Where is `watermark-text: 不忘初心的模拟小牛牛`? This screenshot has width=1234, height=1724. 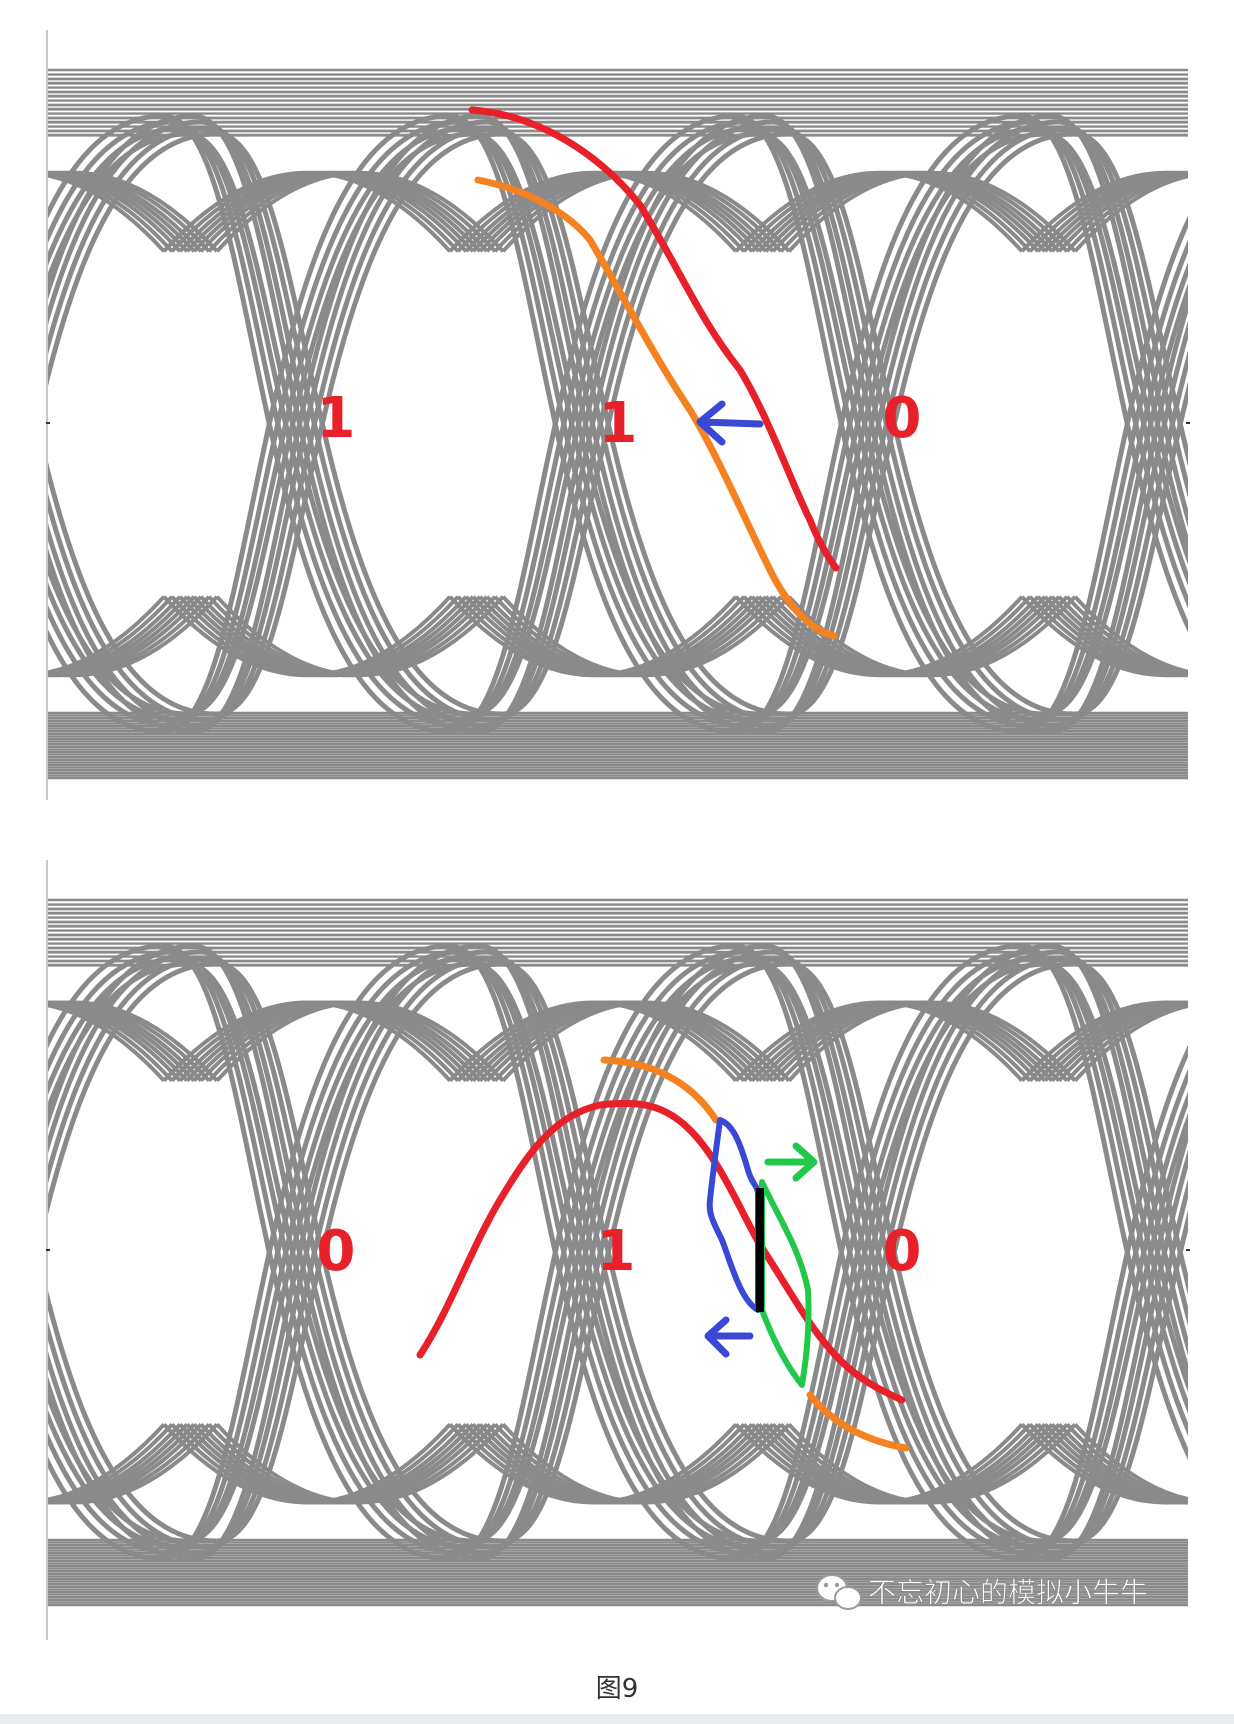 watermark-text: 不忘初心的模拟小牛牛 is located at coordinates (1008, 1592).